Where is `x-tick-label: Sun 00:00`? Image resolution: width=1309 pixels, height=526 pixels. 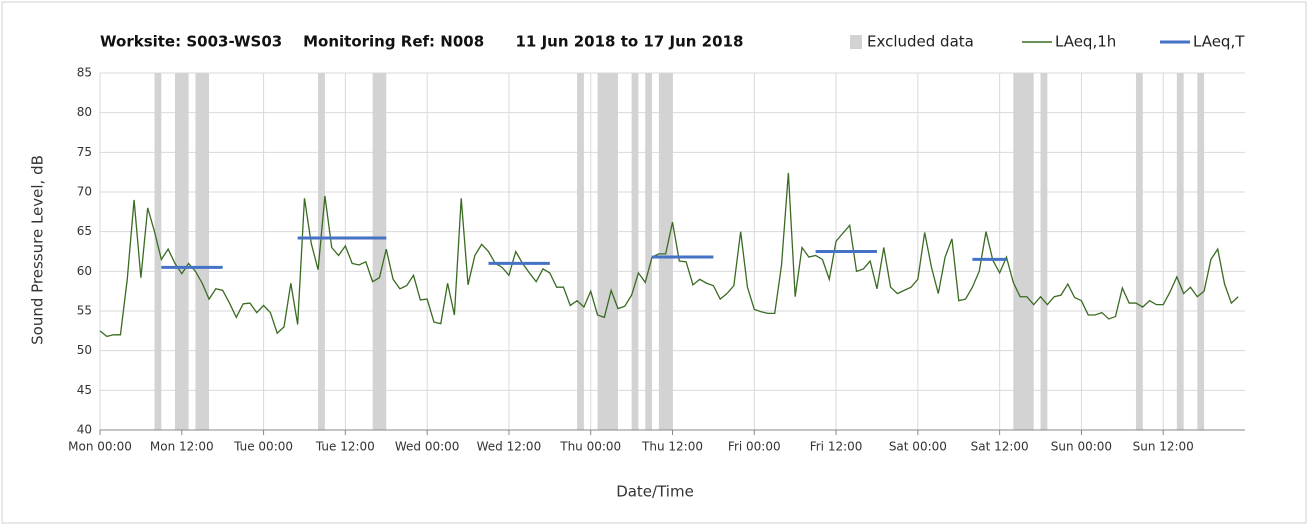 x-tick-label: Sun 00:00 is located at coordinates (1081, 447).